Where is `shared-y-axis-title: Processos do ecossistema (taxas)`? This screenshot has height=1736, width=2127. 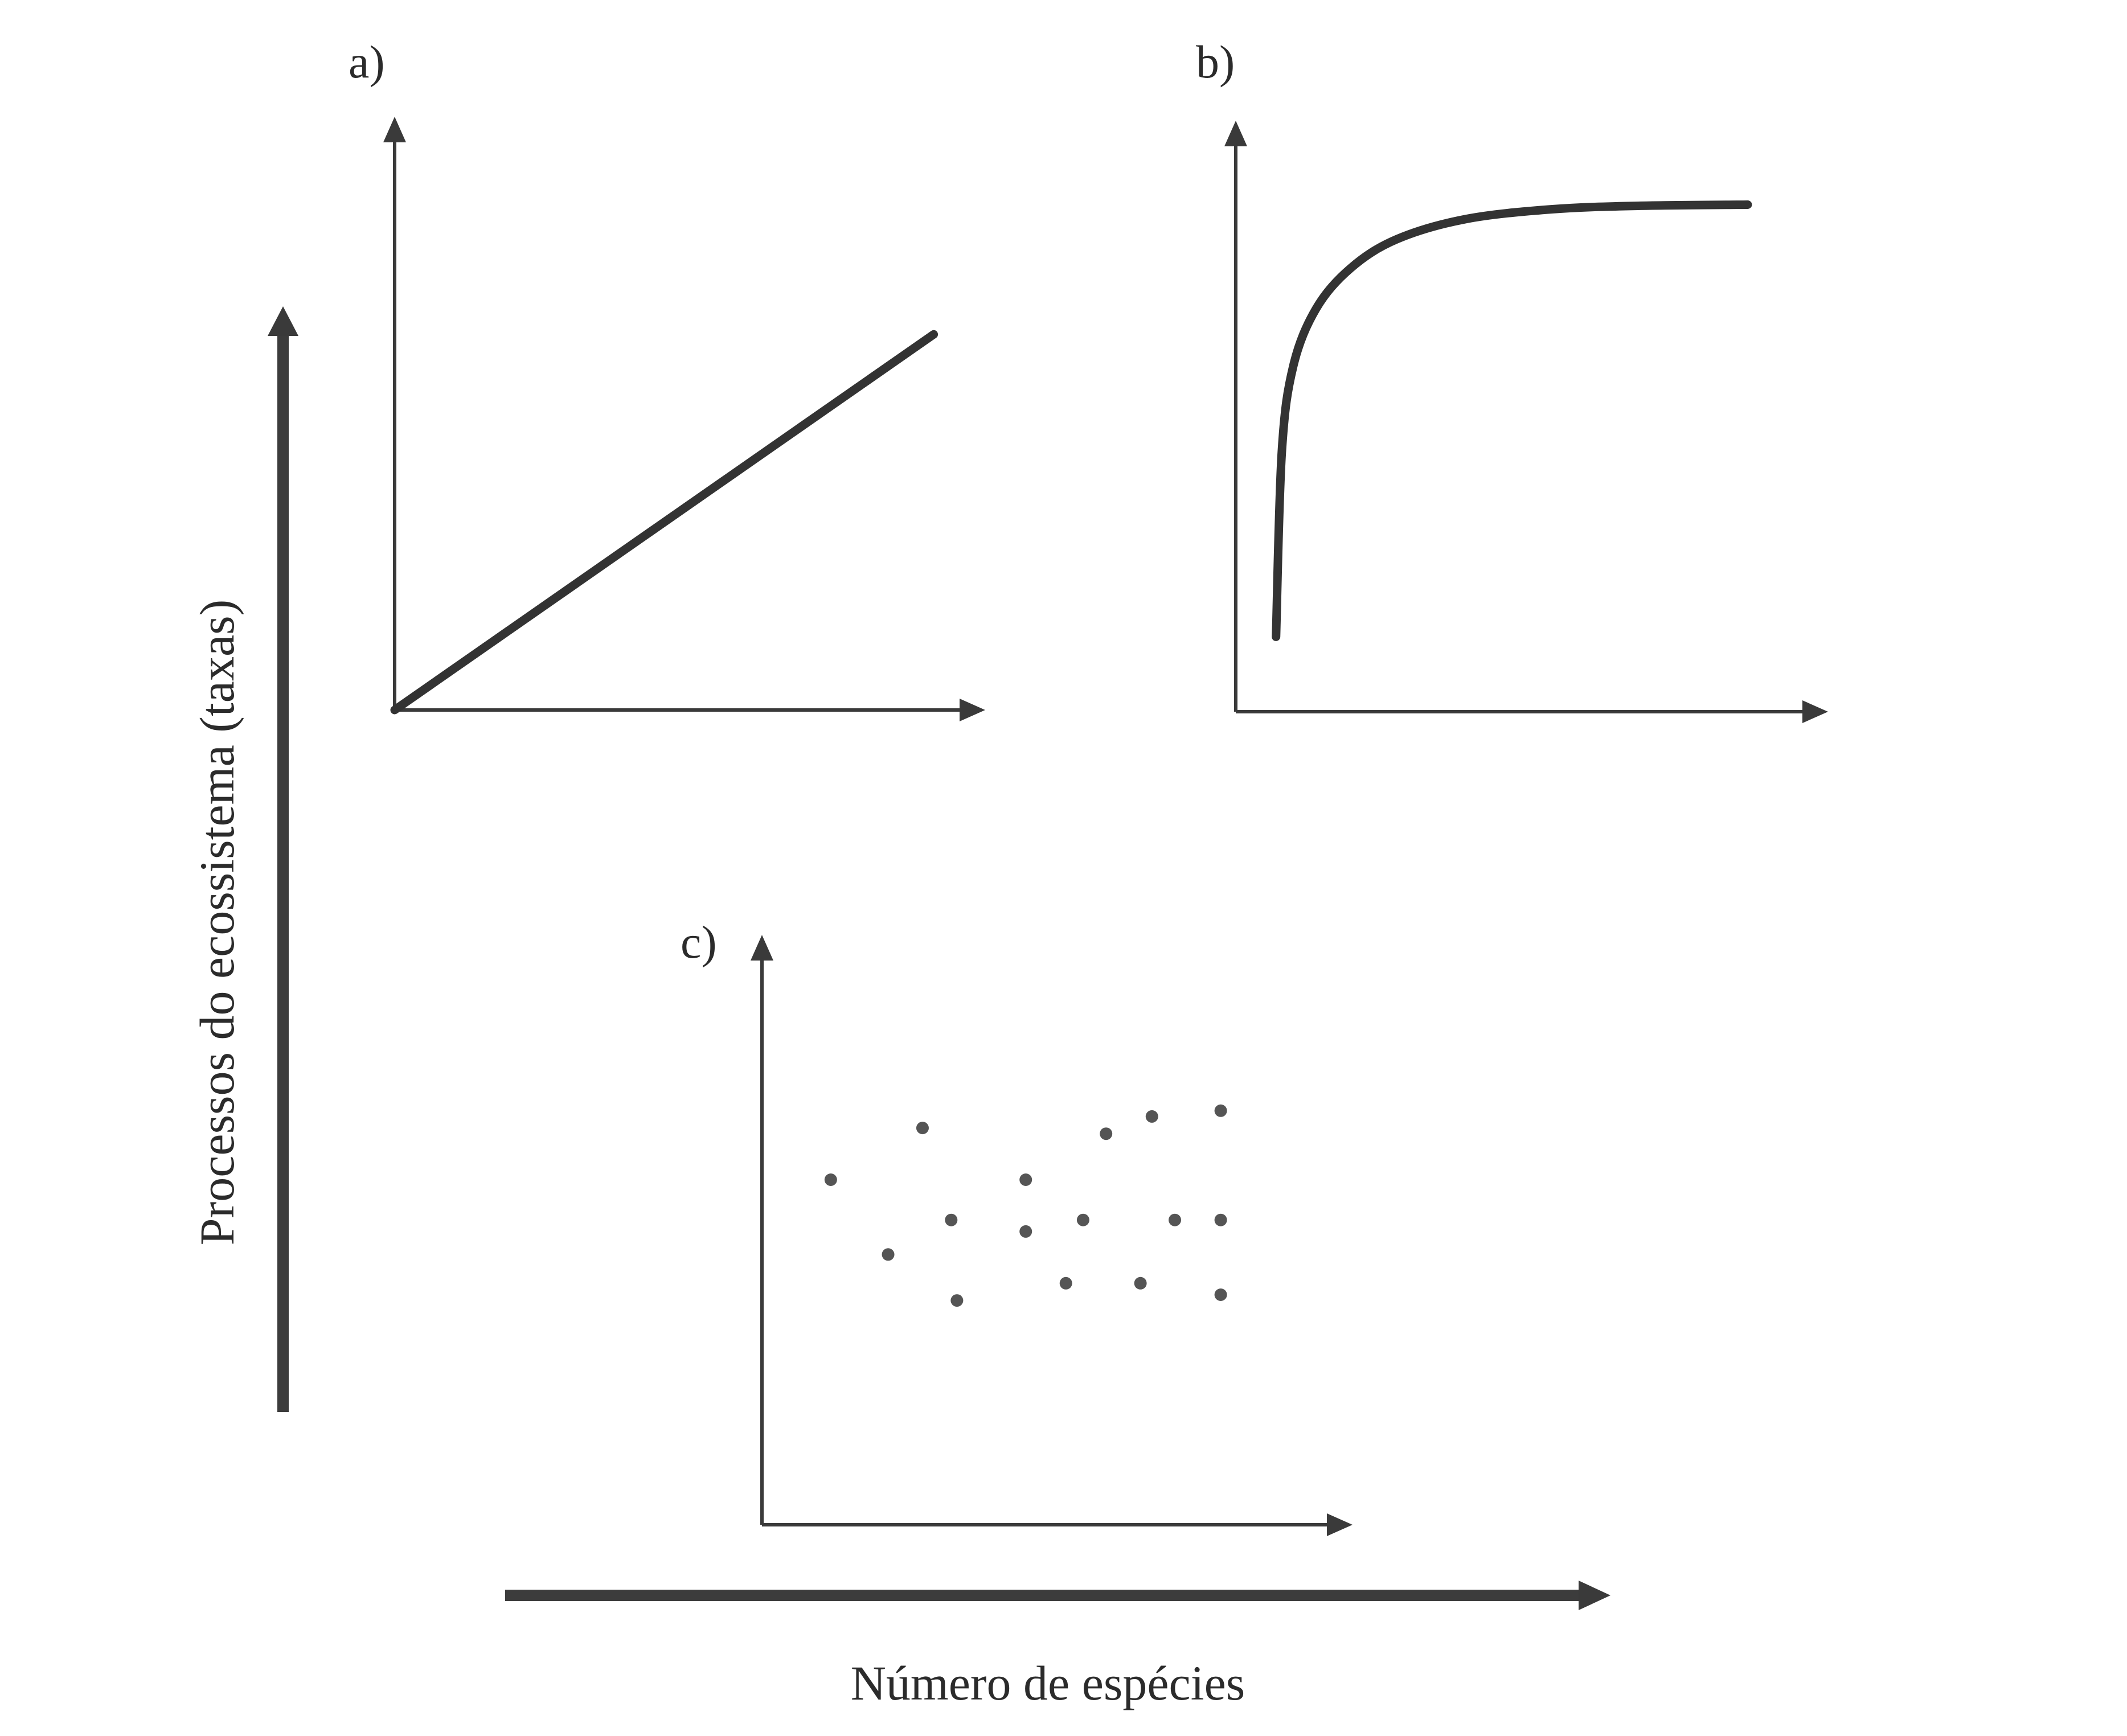
shared-y-axis-title: Processos do ecossistema (taxas) is located at coordinates (217, 923).